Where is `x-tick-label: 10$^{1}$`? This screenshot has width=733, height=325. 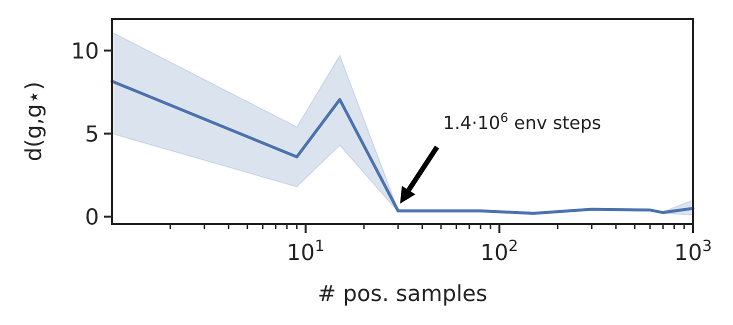 x-tick-label: 10$^{1}$ is located at coordinates (305, 251).